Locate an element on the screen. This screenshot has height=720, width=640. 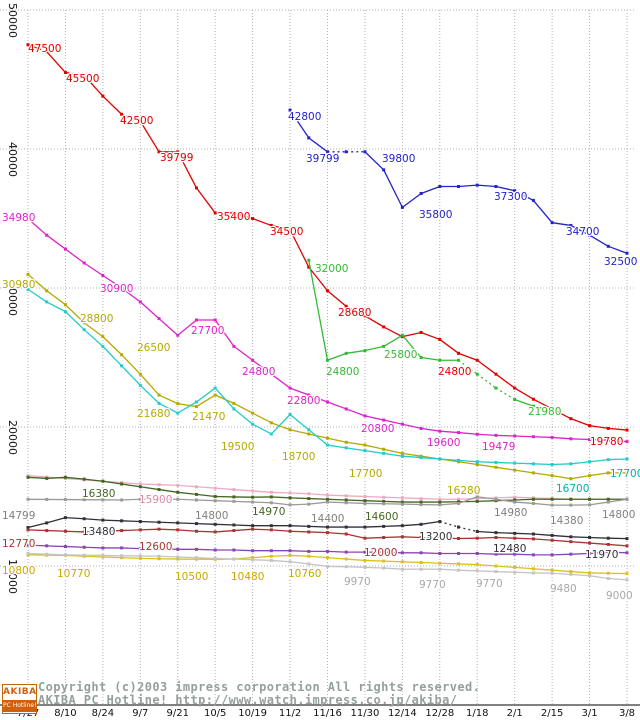
svg-text: 22800 is located at coordinates (303, 401).